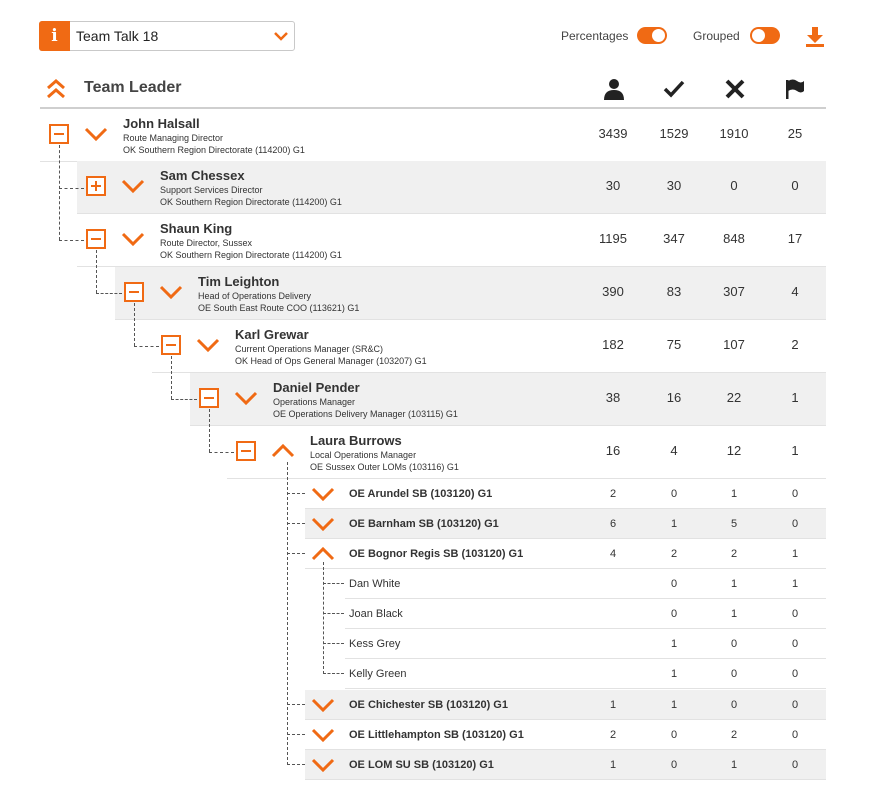 The width and height of the screenshot is (883, 804). Describe the element at coordinates (734, 291) in the screenshot. I see `not-done-count: 307` at that location.